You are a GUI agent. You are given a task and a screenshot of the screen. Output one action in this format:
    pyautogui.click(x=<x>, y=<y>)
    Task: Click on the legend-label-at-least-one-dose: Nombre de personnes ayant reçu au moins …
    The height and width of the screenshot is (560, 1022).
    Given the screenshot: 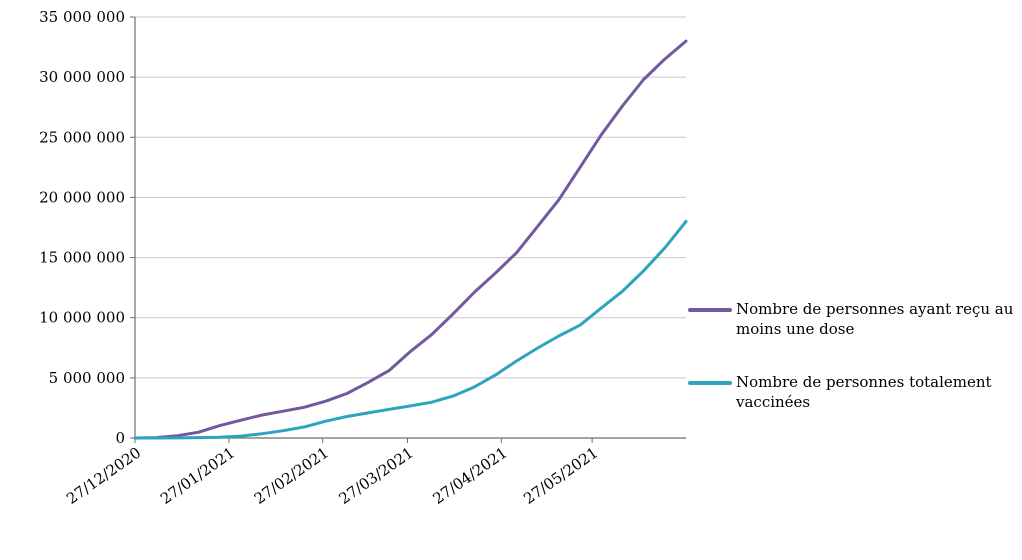 What is the action you would take?
    pyautogui.click(x=875, y=319)
    